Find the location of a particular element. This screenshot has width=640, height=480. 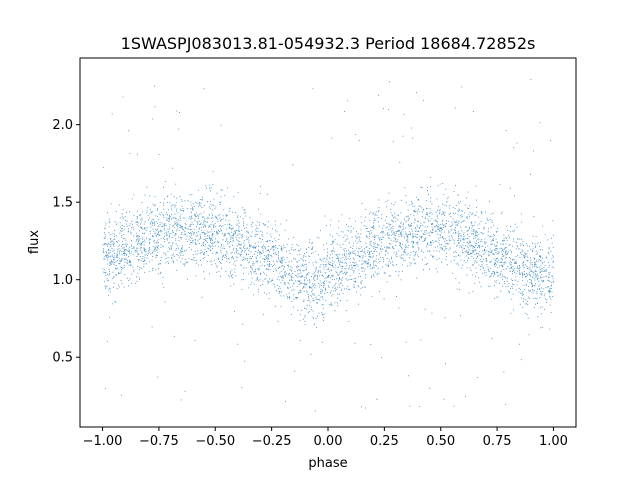

x-tick-label: −0.25 is located at coordinates (272, 441).